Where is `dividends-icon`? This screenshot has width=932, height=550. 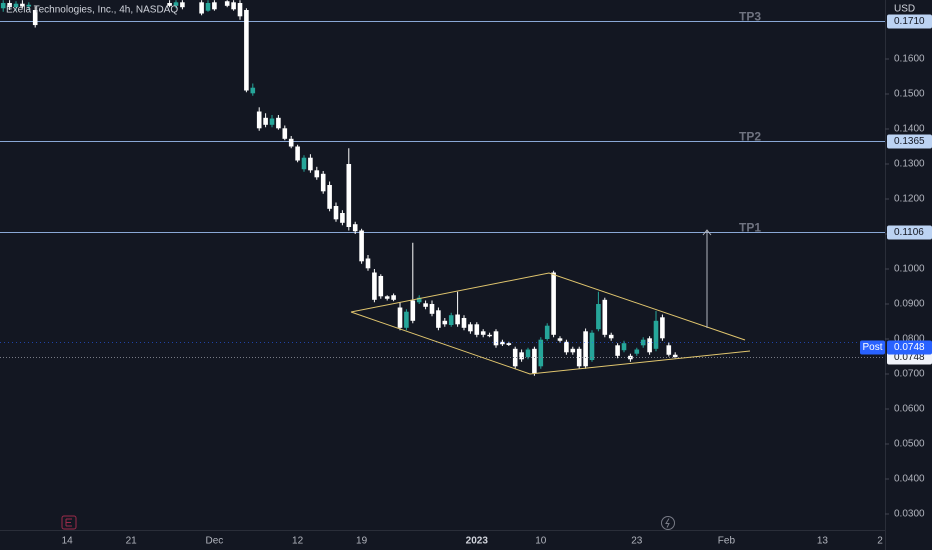 dividends-icon is located at coordinates (668, 523).